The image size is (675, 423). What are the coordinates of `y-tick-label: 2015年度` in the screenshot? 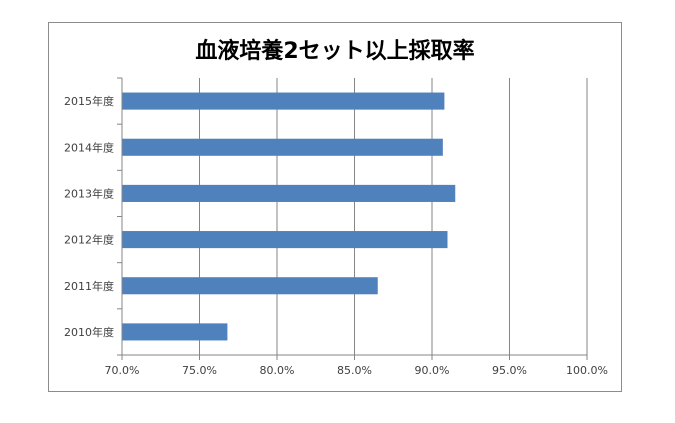 It's located at (89, 101).